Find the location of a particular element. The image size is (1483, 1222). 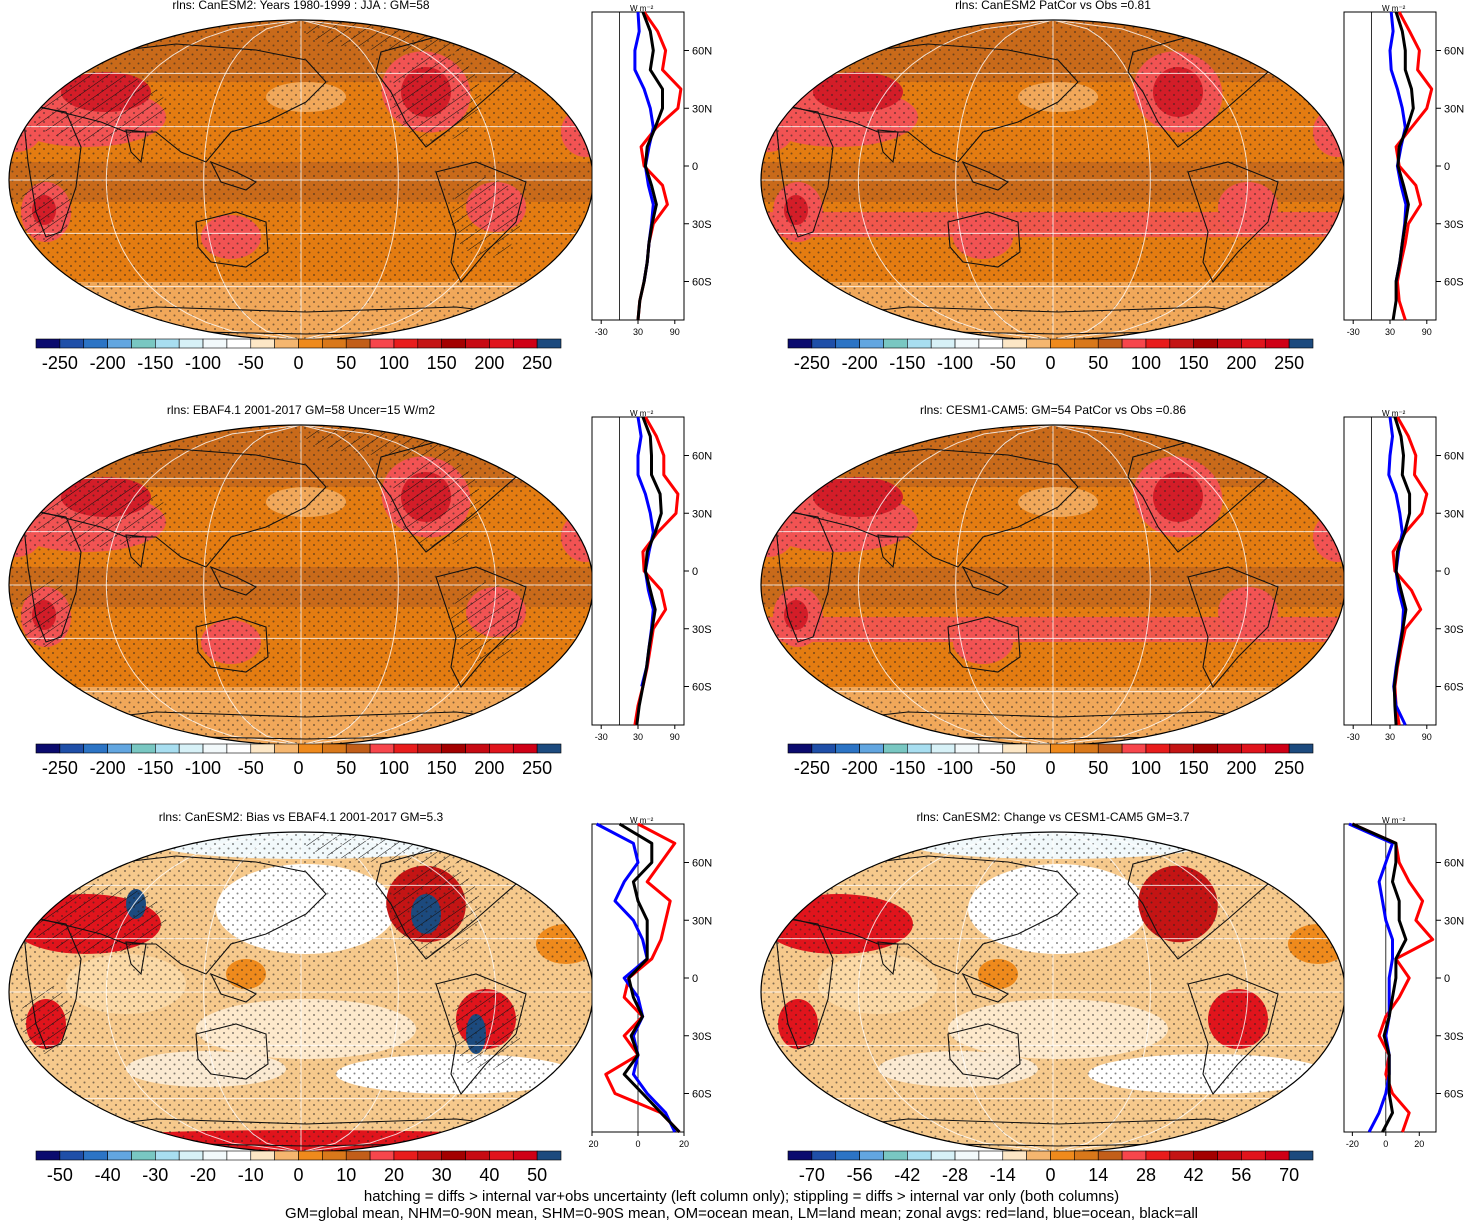

australia-outline is located at coordinates (984, 644).